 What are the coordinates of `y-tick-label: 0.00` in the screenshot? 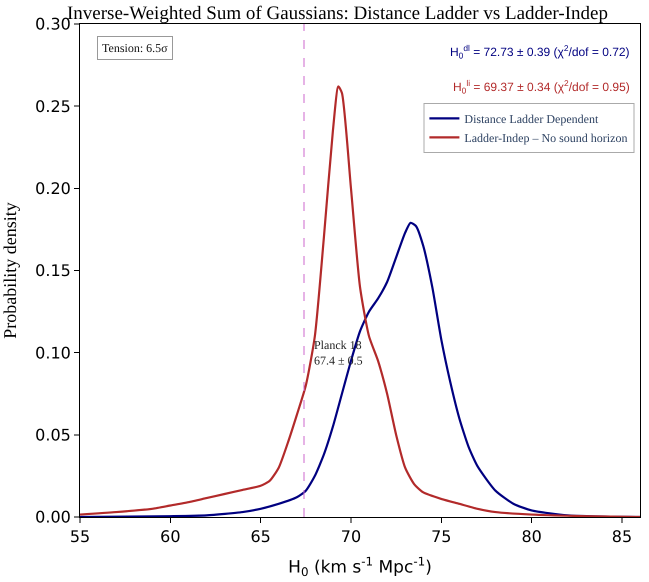 It's located at (53, 517).